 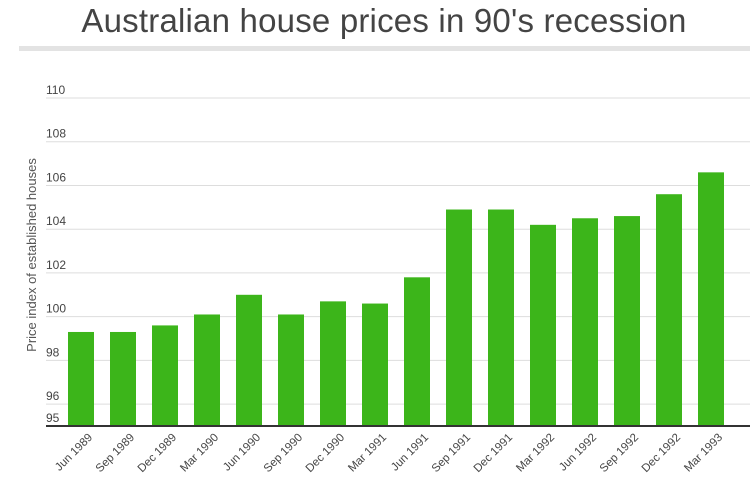 What do you see at coordinates (367, 453) in the screenshot?
I see `x-tick-label: Mar 1991` at bounding box center [367, 453].